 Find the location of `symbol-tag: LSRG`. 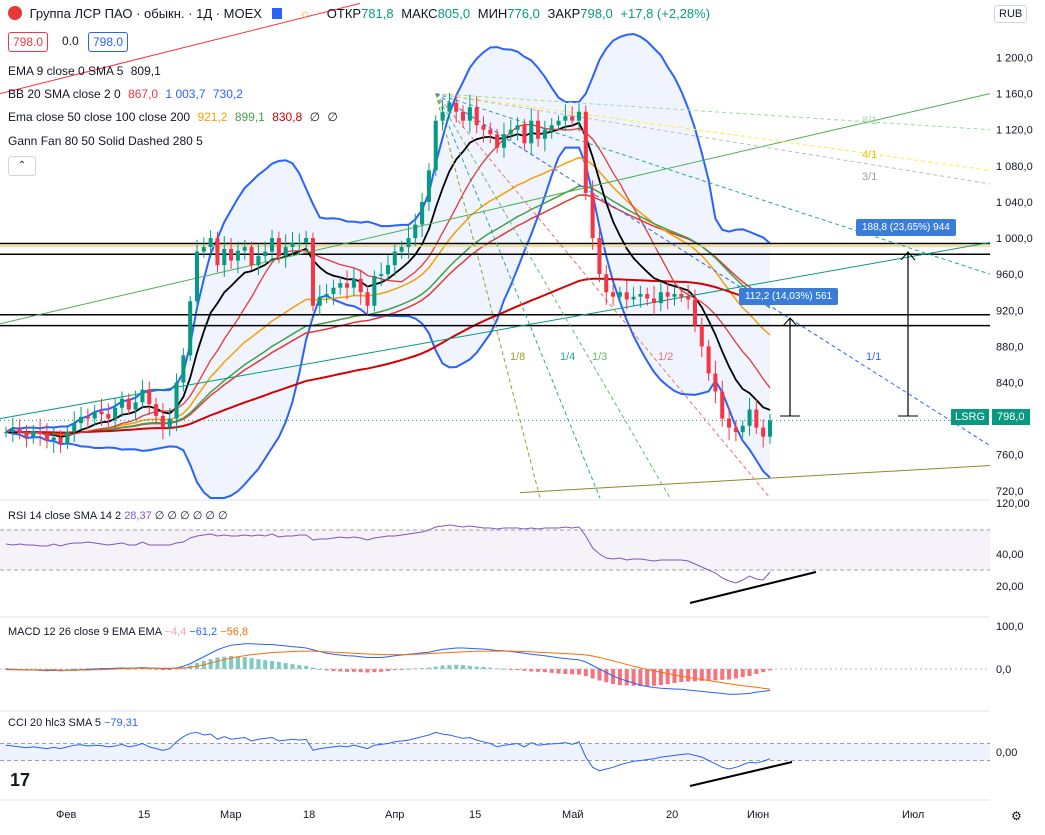

symbol-tag: LSRG is located at coordinates (970, 417).